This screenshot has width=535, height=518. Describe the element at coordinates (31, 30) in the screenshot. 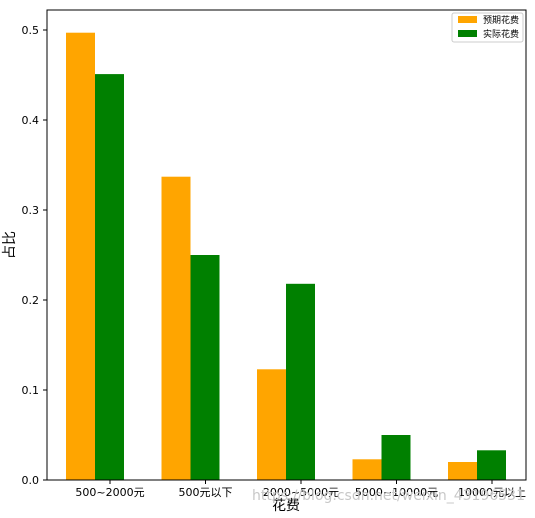

I see `y-tick-label: 0.5` at that location.